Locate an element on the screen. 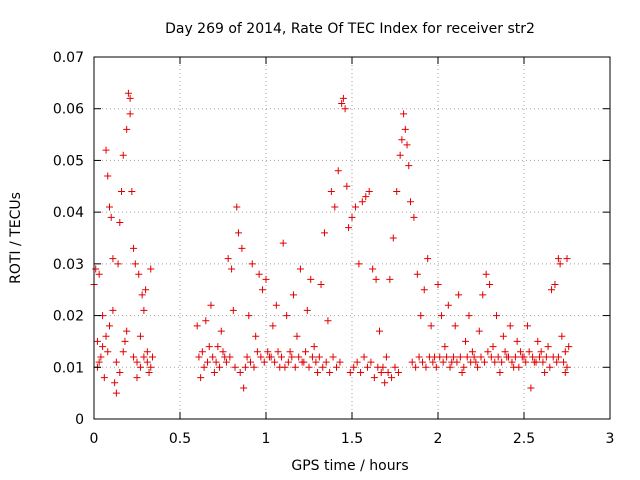  y-tick-label: 0.03 is located at coordinates (68, 265).